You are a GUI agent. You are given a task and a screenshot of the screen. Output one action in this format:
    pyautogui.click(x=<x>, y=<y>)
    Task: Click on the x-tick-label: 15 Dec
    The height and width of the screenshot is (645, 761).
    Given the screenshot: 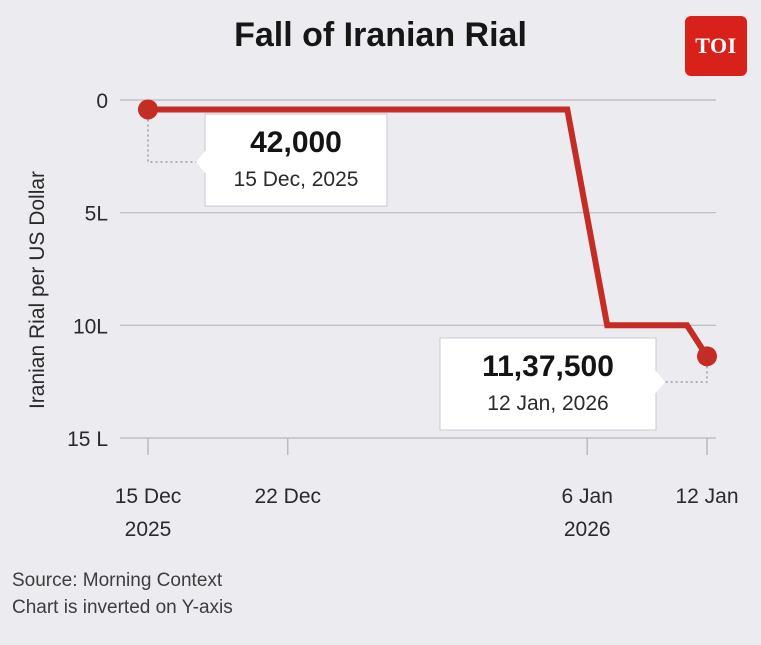 What is the action you would take?
    pyautogui.click(x=148, y=496)
    